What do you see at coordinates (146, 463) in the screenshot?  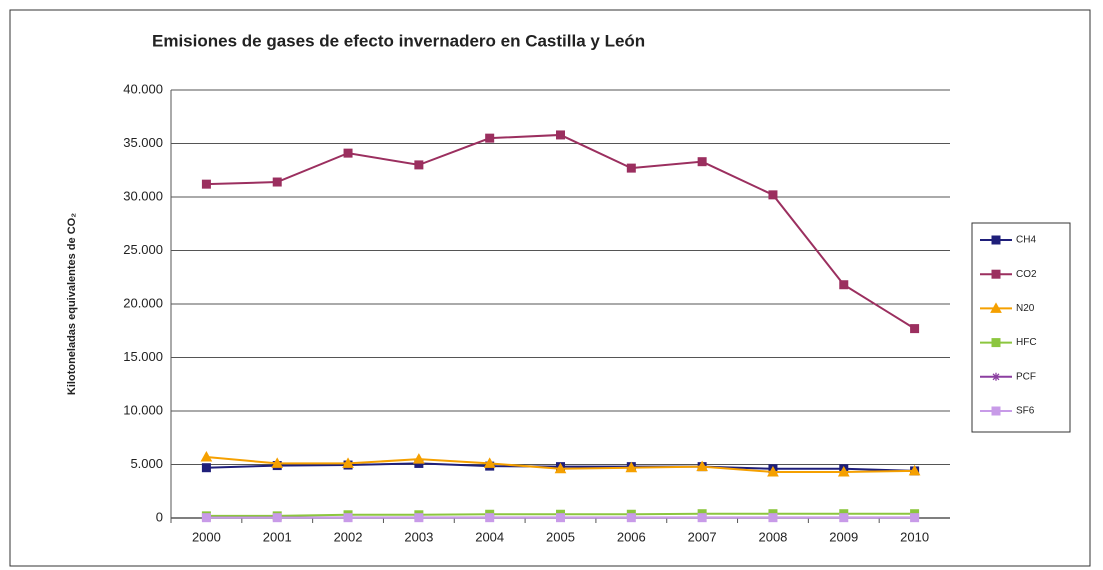 I see `y-tick-label: 5.000` at bounding box center [146, 463].